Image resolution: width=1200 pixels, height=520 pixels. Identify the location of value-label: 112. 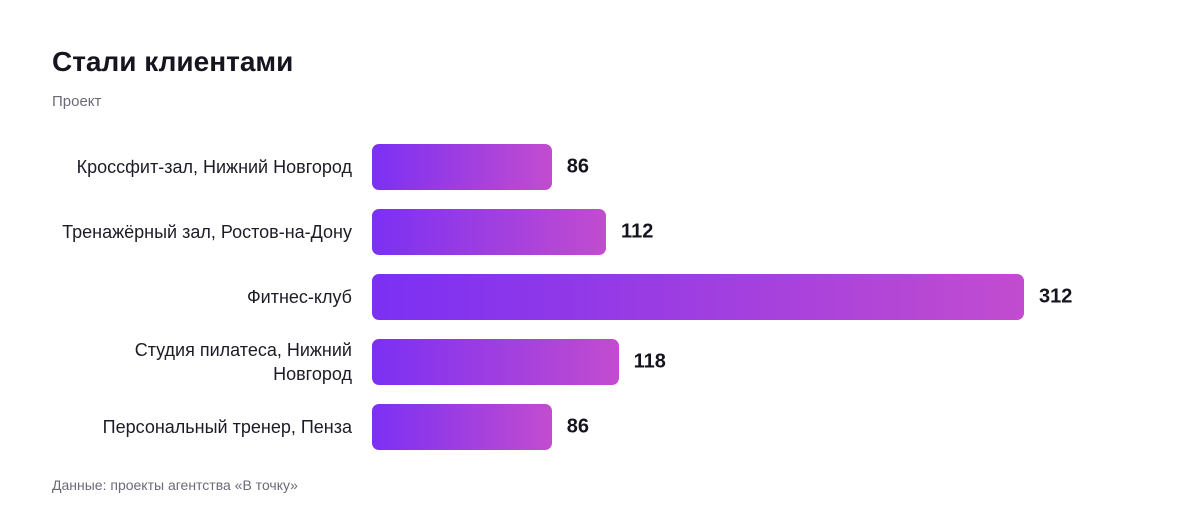
(637, 231).